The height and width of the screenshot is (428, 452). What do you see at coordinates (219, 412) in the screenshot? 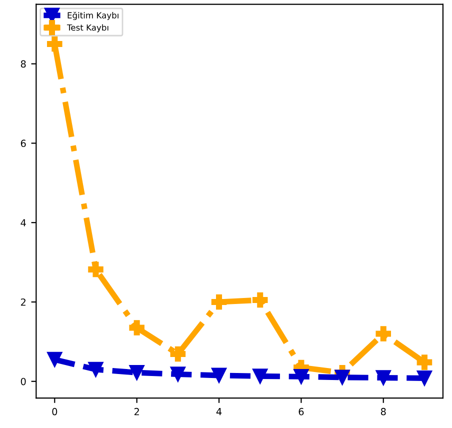
I see `x-tick-label: 4` at bounding box center [219, 412].